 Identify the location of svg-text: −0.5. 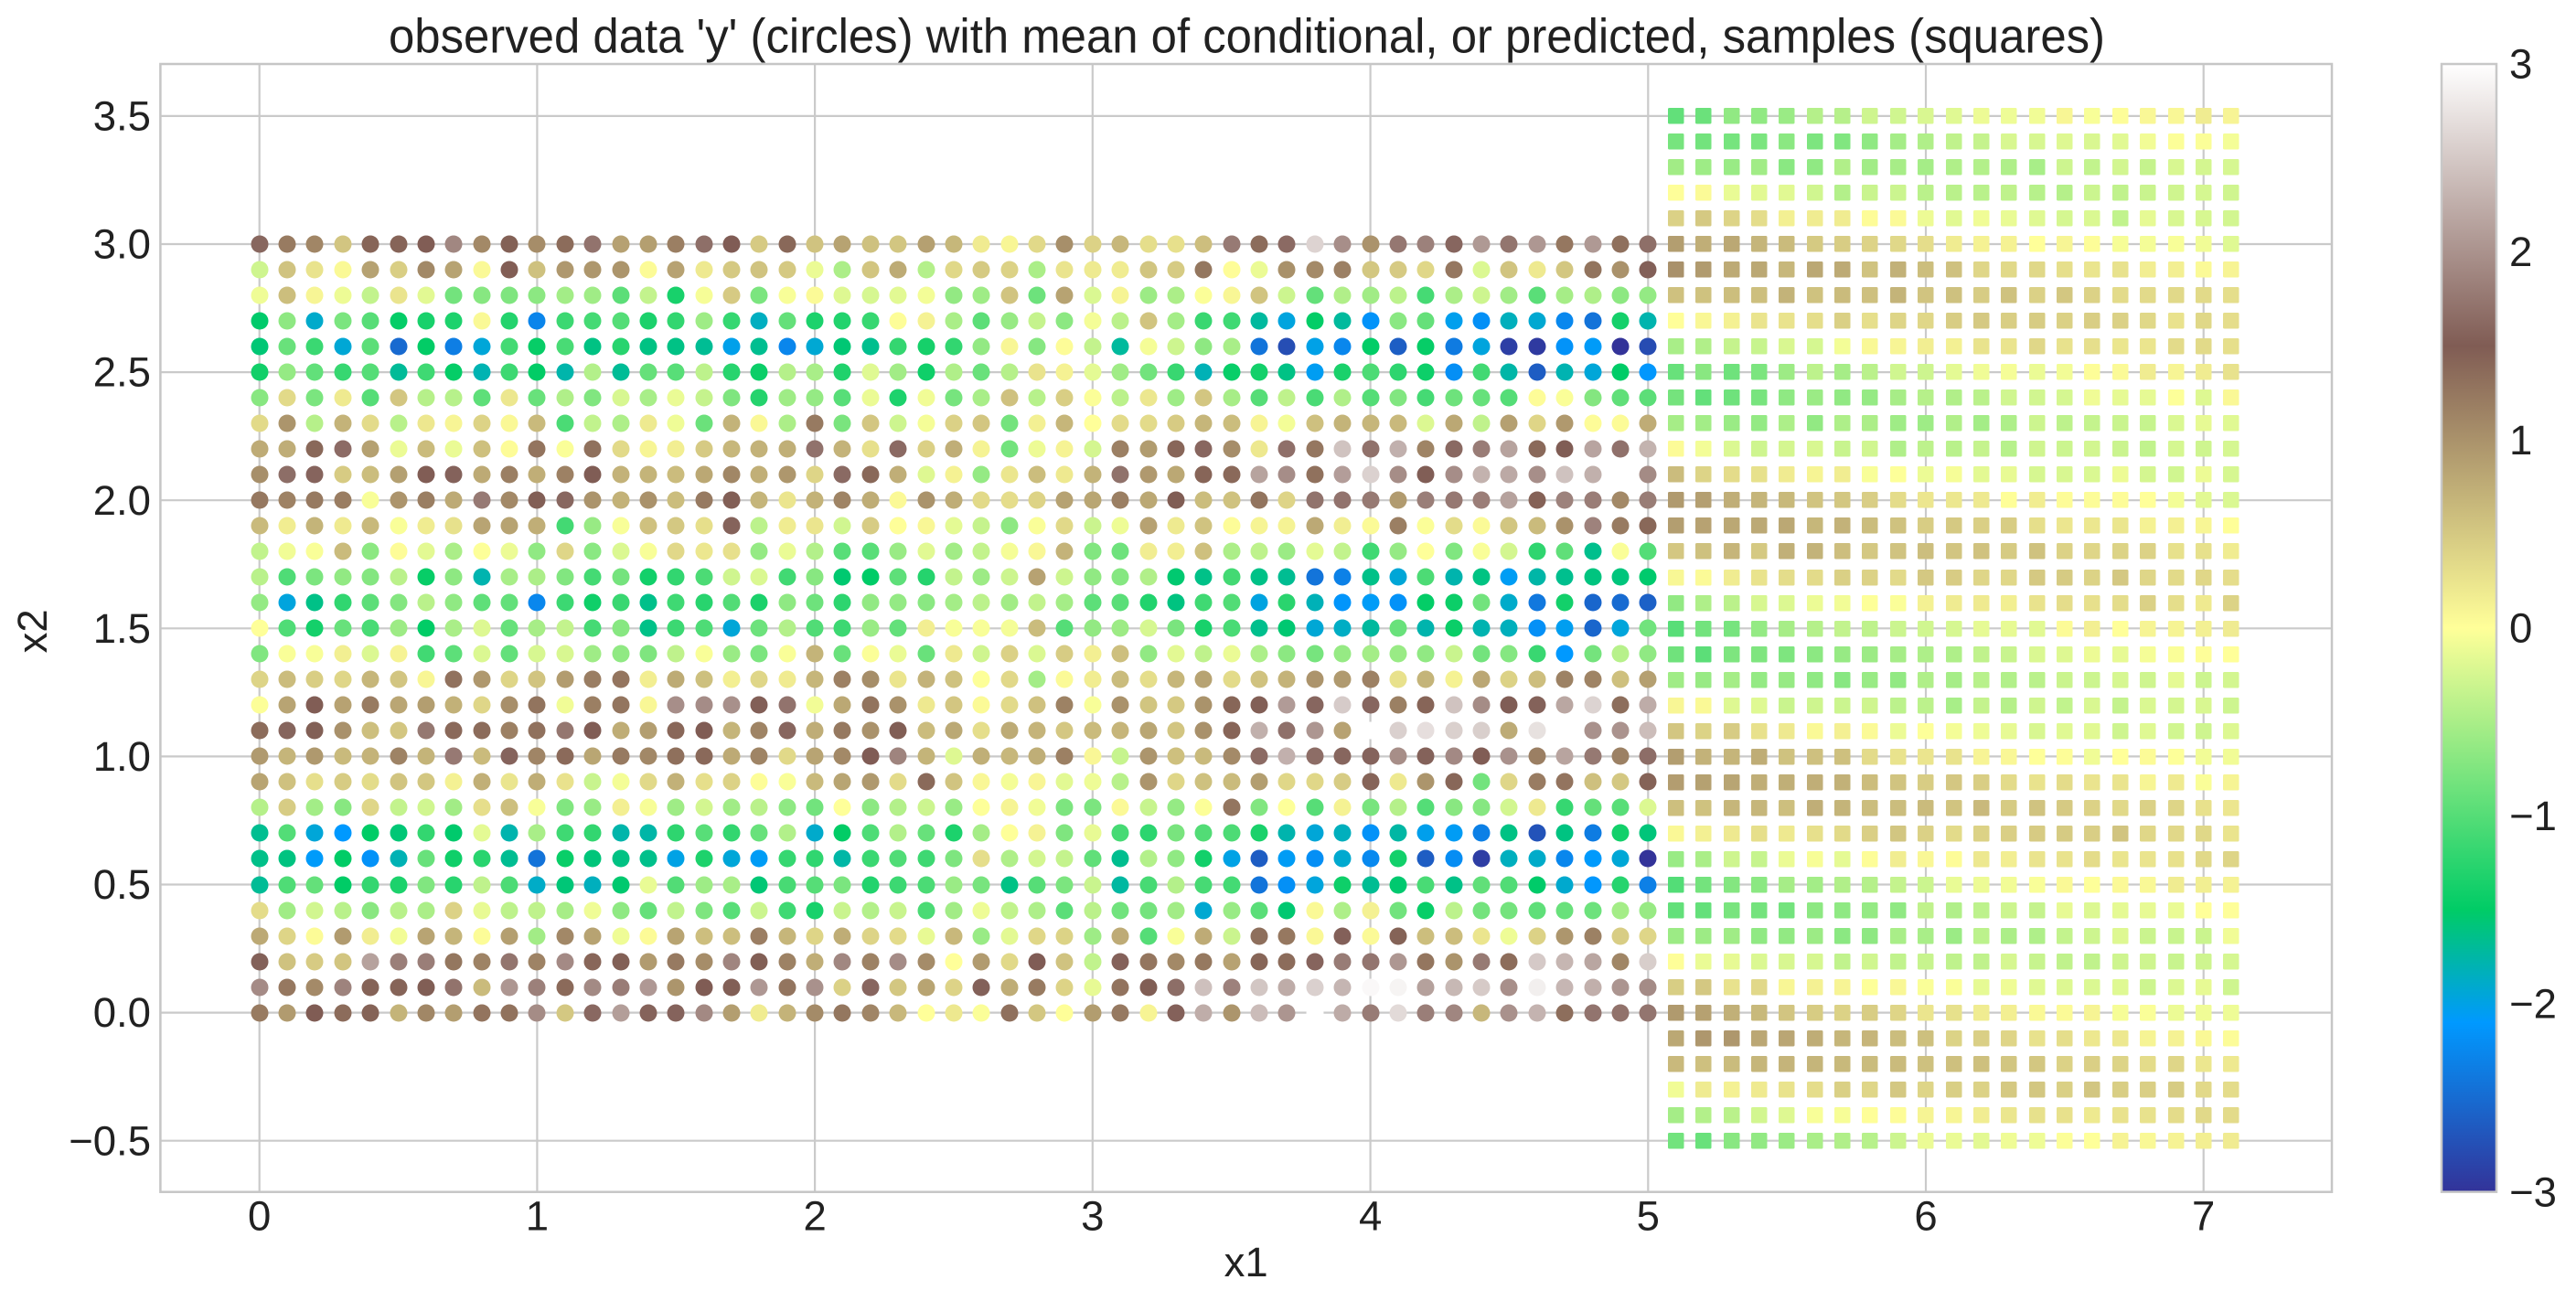
(110, 1141).